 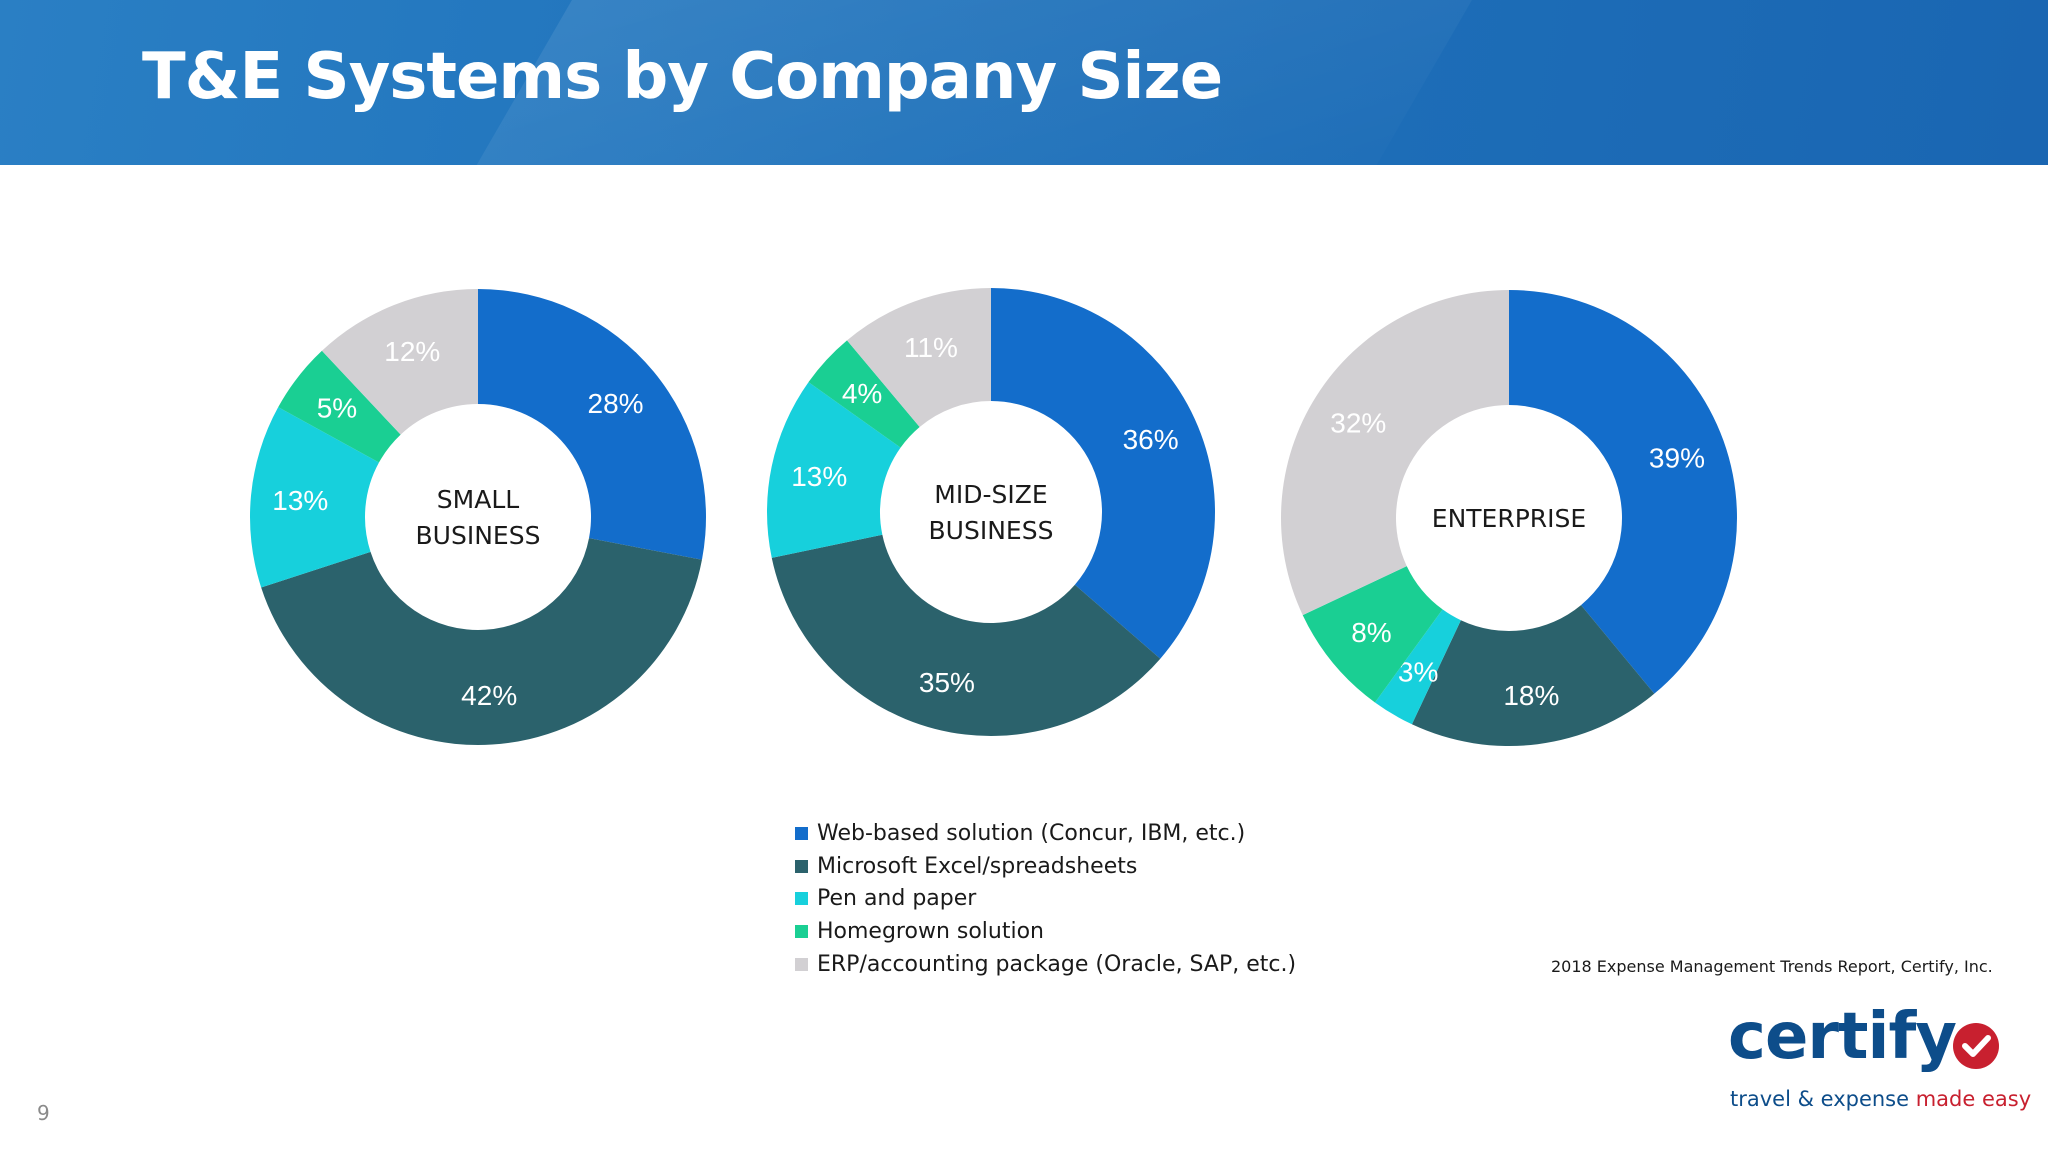 I want to click on donut-chart-mid-size-business: 36% 35% 13% 4% 11% MID-SIZE BUSINESS, so click(x=991, y=512).